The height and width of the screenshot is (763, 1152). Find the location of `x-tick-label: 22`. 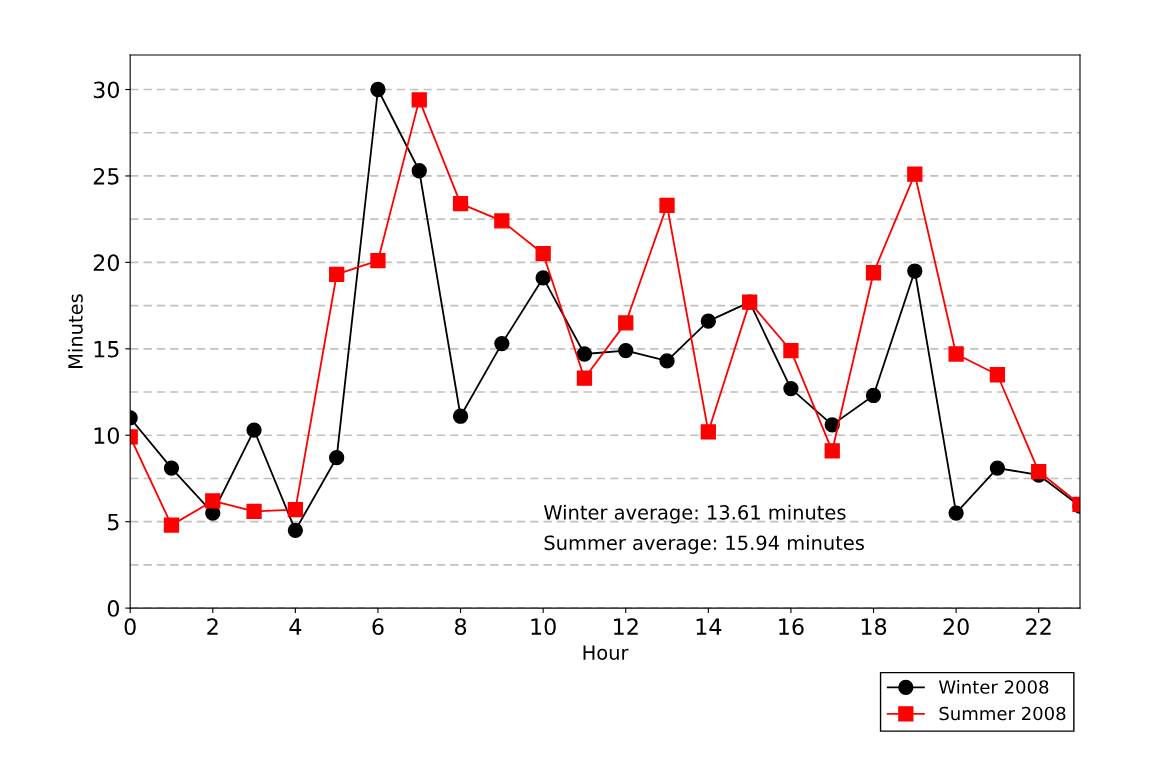

x-tick-label: 22 is located at coordinates (1038, 626).